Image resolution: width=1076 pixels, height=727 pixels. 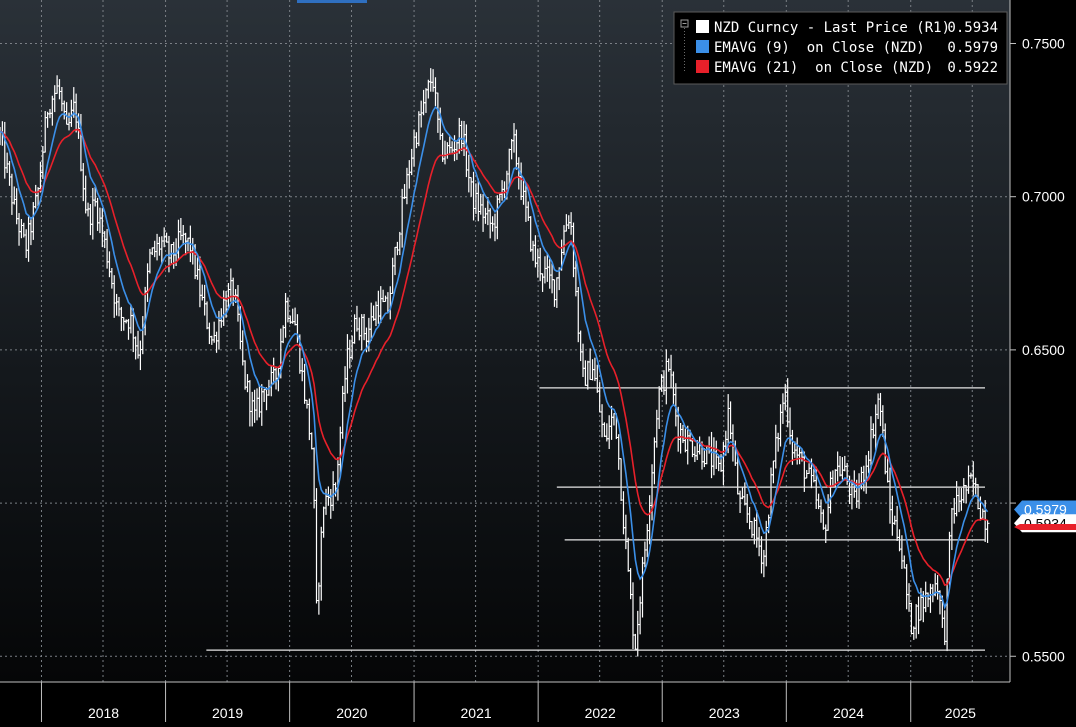 I want to click on legend-value-ema9: 0.5979, so click(x=972, y=48).